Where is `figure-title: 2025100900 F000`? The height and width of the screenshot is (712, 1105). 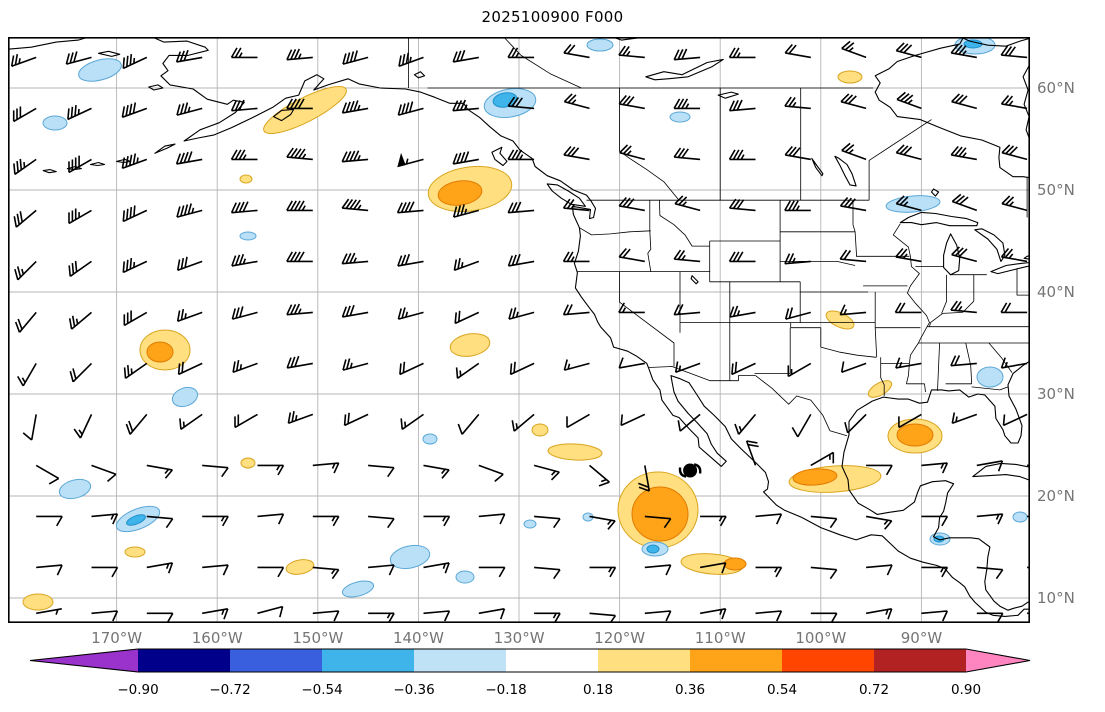 figure-title: 2025100900 F000 is located at coordinates (552, 17).